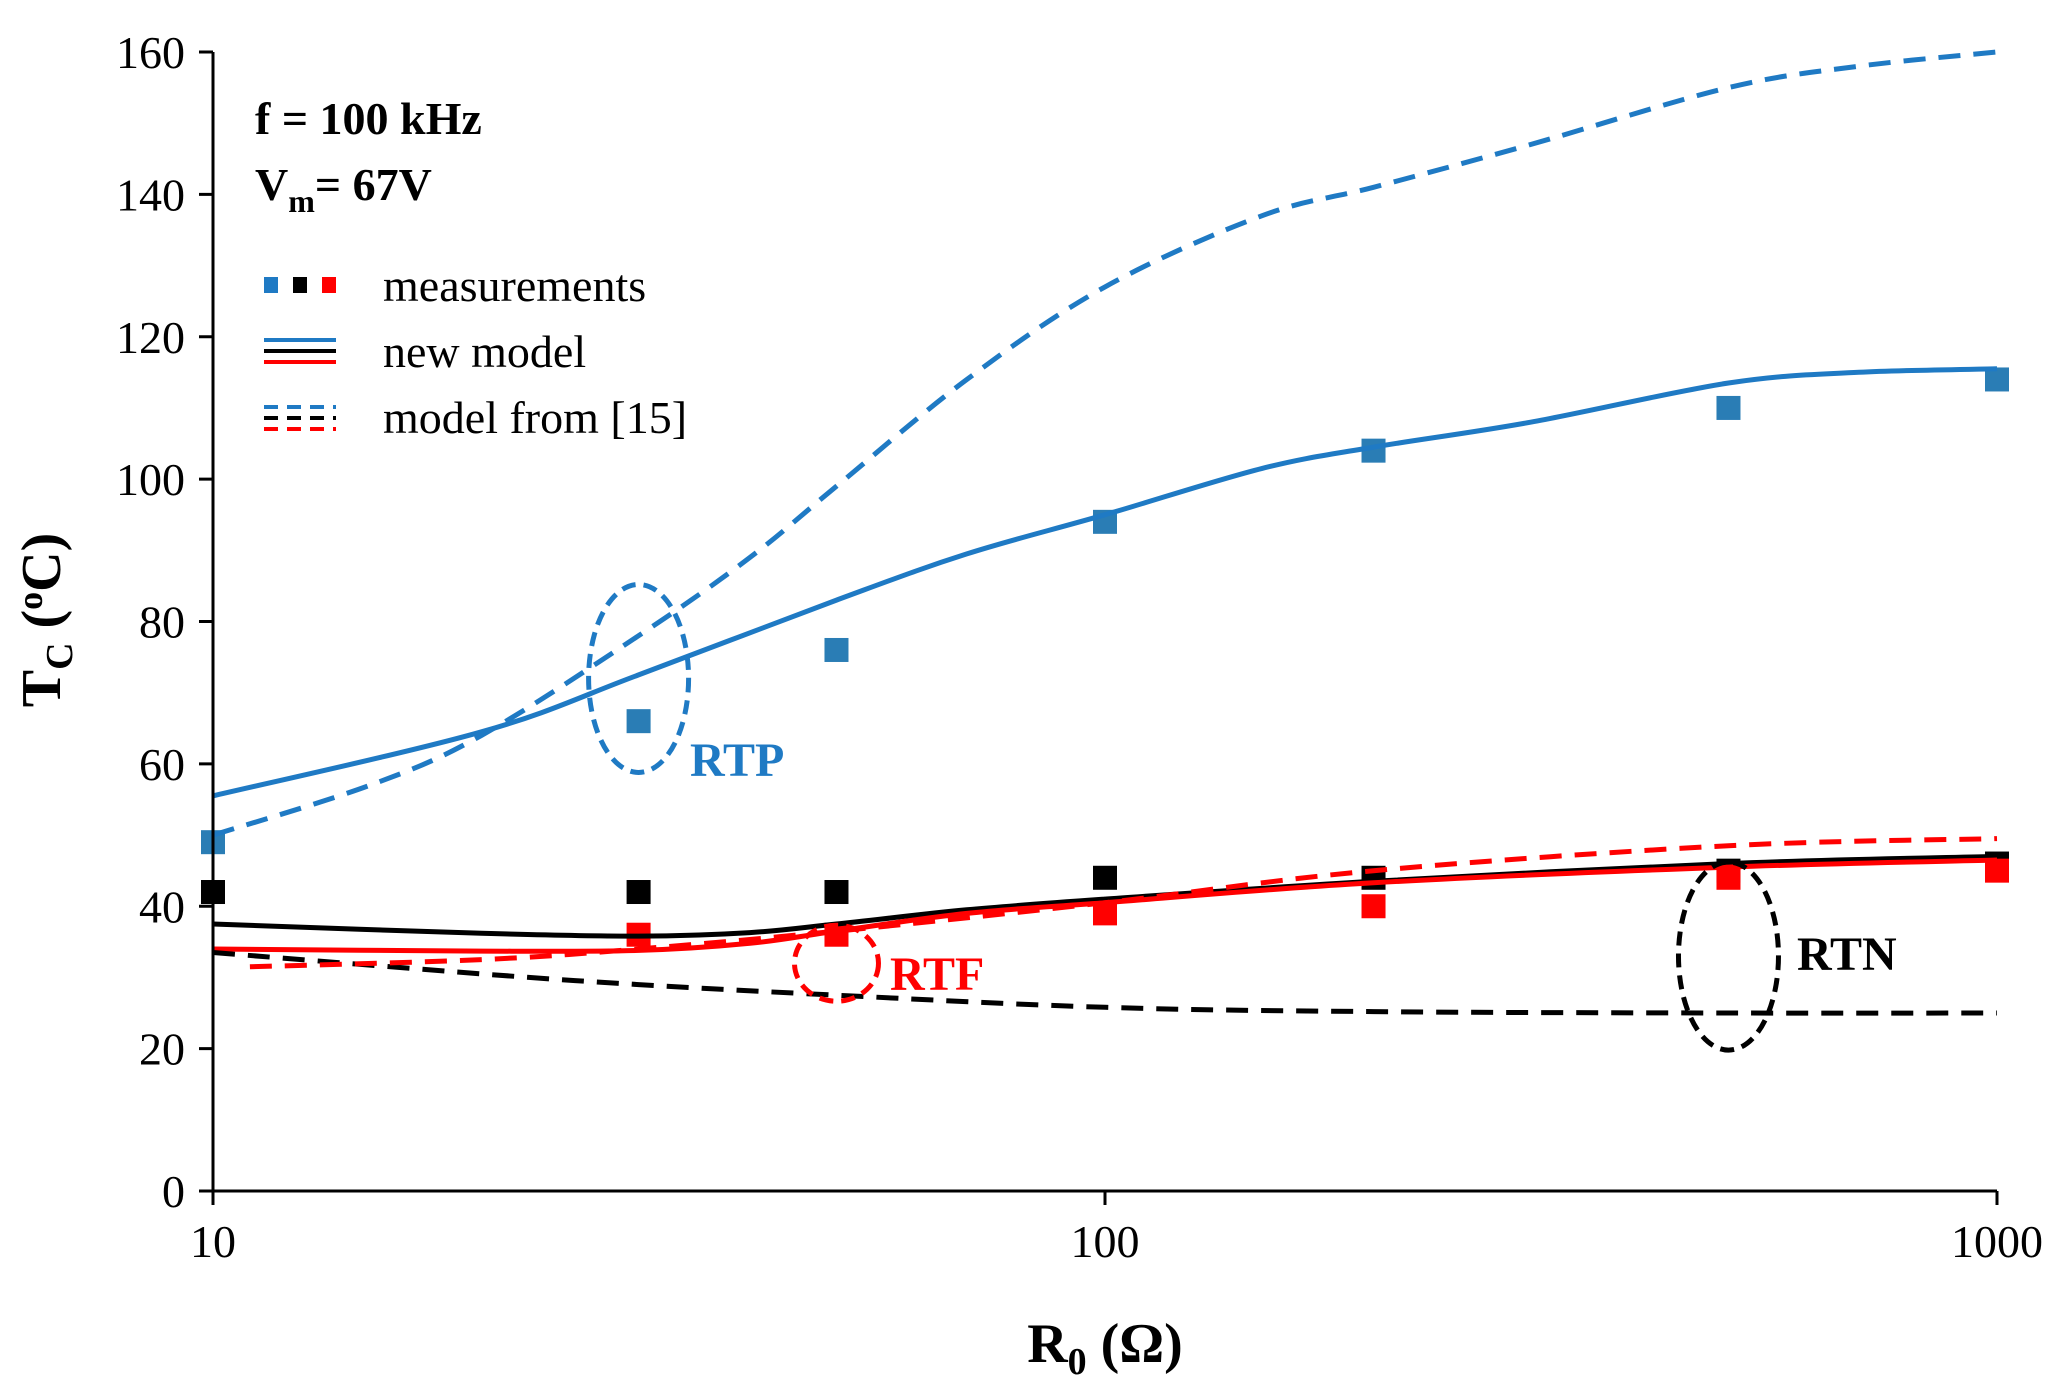 This screenshot has height=1378, width=2057. What do you see at coordinates (535, 417) in the screenshot?
I see `legend-old-model-label: model from [15]` at bounding box center [535, 417].